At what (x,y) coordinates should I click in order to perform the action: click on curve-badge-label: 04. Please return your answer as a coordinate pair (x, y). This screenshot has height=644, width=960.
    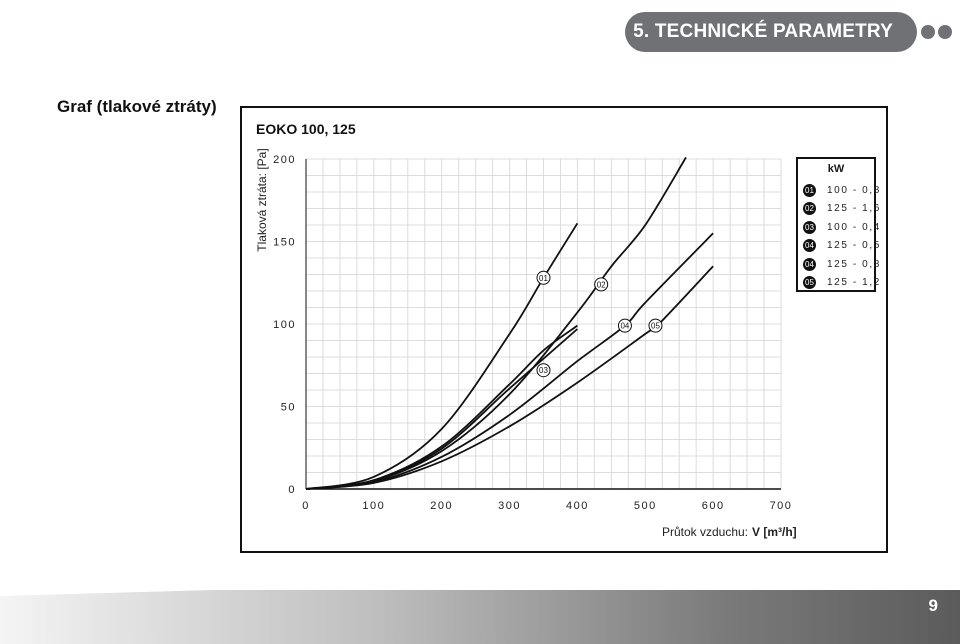
    Looking at the image, I should click on (624, 326).